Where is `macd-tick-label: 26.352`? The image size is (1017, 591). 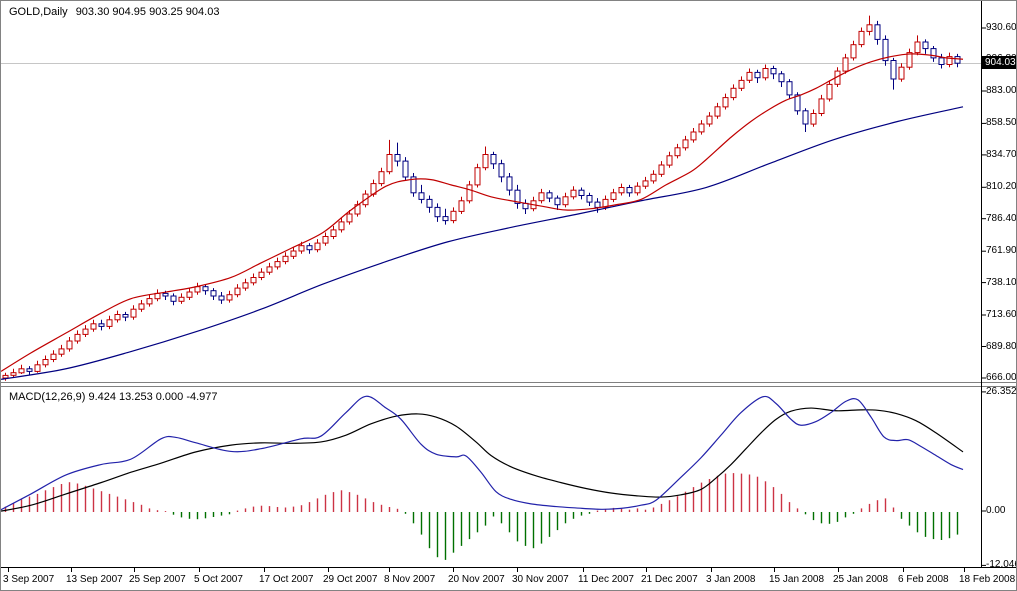 macd-tick-label: 26.352 is located at coordinates (1001, 391).